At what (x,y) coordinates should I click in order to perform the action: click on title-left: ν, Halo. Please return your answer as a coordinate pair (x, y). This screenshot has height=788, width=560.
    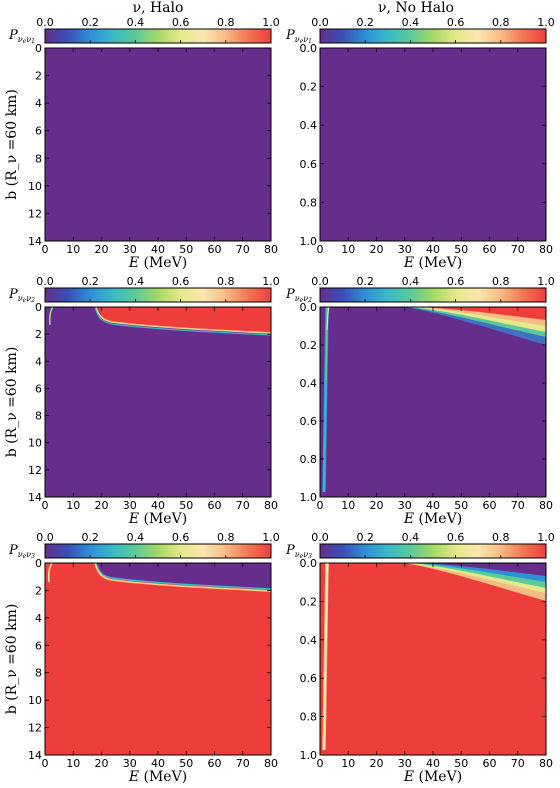
    Looking at the image, I should click on (158, 8).